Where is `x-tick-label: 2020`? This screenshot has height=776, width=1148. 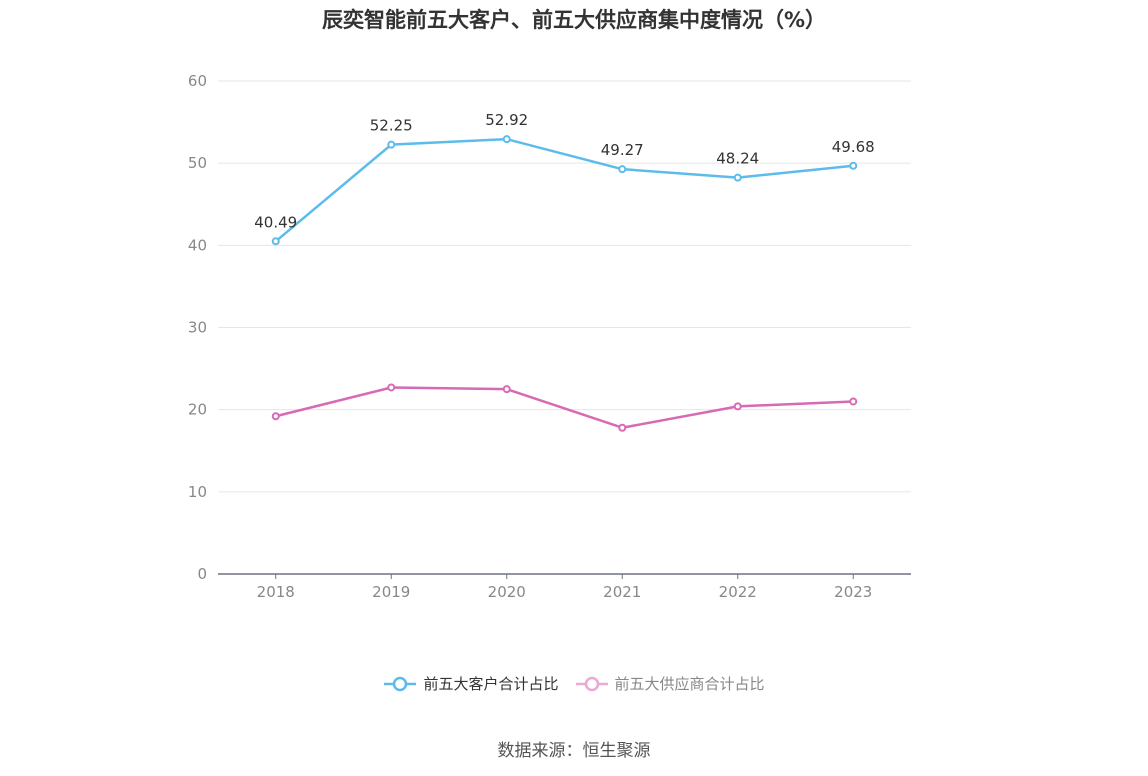
x-tick-label: 2020 is located at coordinates (507, 592).